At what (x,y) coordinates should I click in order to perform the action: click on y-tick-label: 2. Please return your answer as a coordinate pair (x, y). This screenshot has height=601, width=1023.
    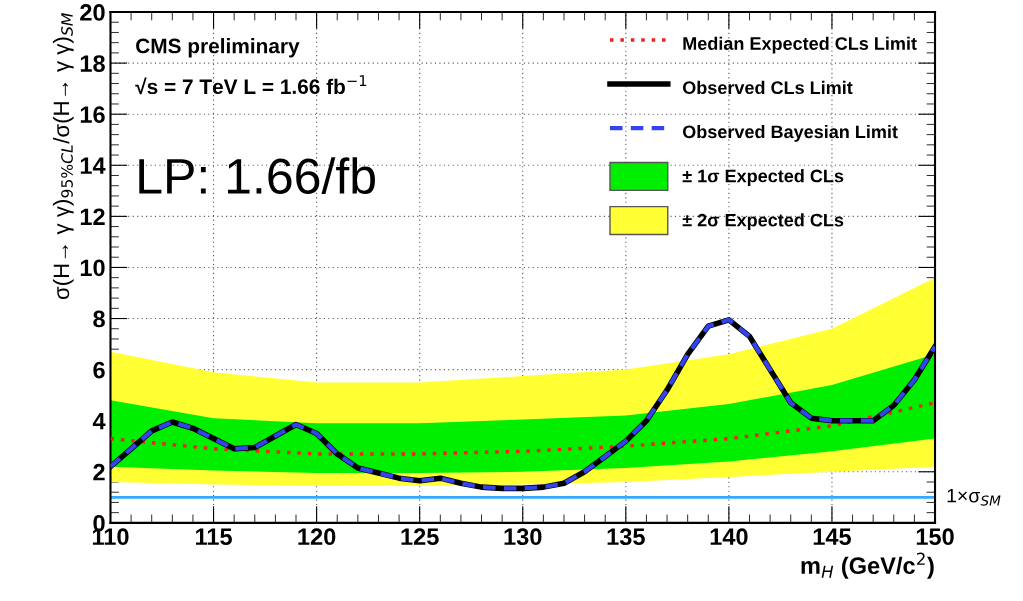
    Looking at the image, I should click on (99, 472).